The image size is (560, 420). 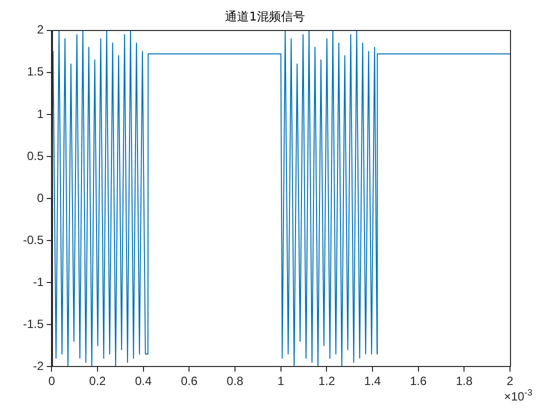 What do you see at coordinates (35, 71) in the screenshot?
I see `y-tick-label: 1.5` at bounding box center [35, 71].